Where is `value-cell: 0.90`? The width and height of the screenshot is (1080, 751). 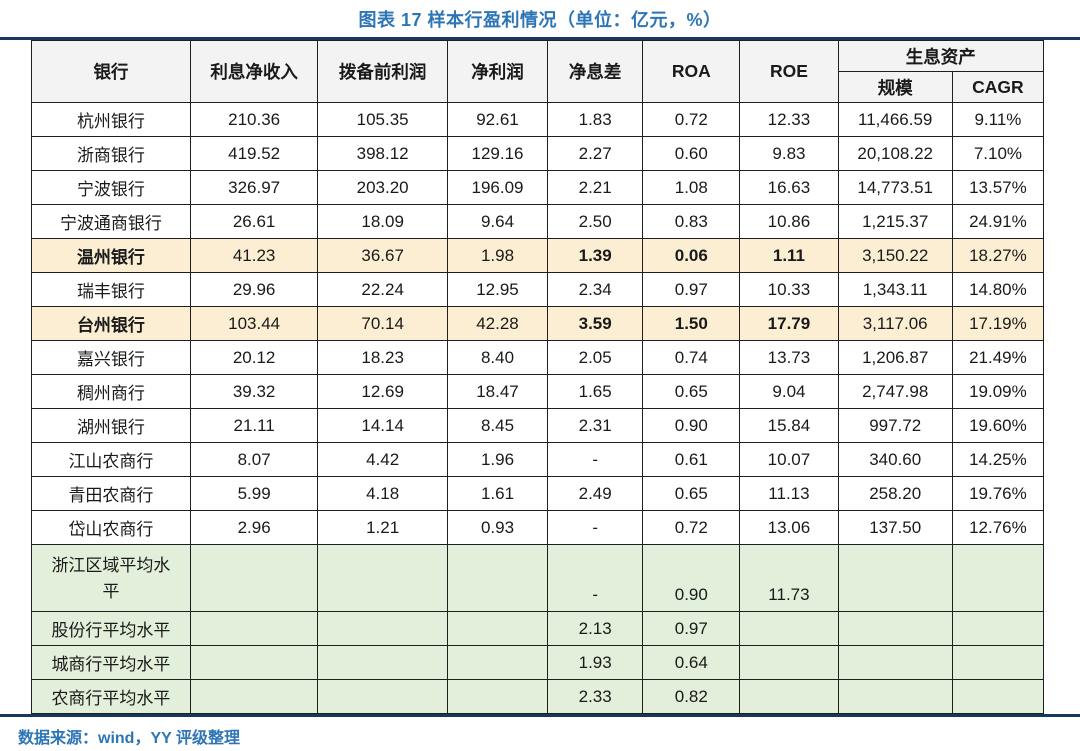
value-cell: 0.90 is located at coordinates (691, 578).